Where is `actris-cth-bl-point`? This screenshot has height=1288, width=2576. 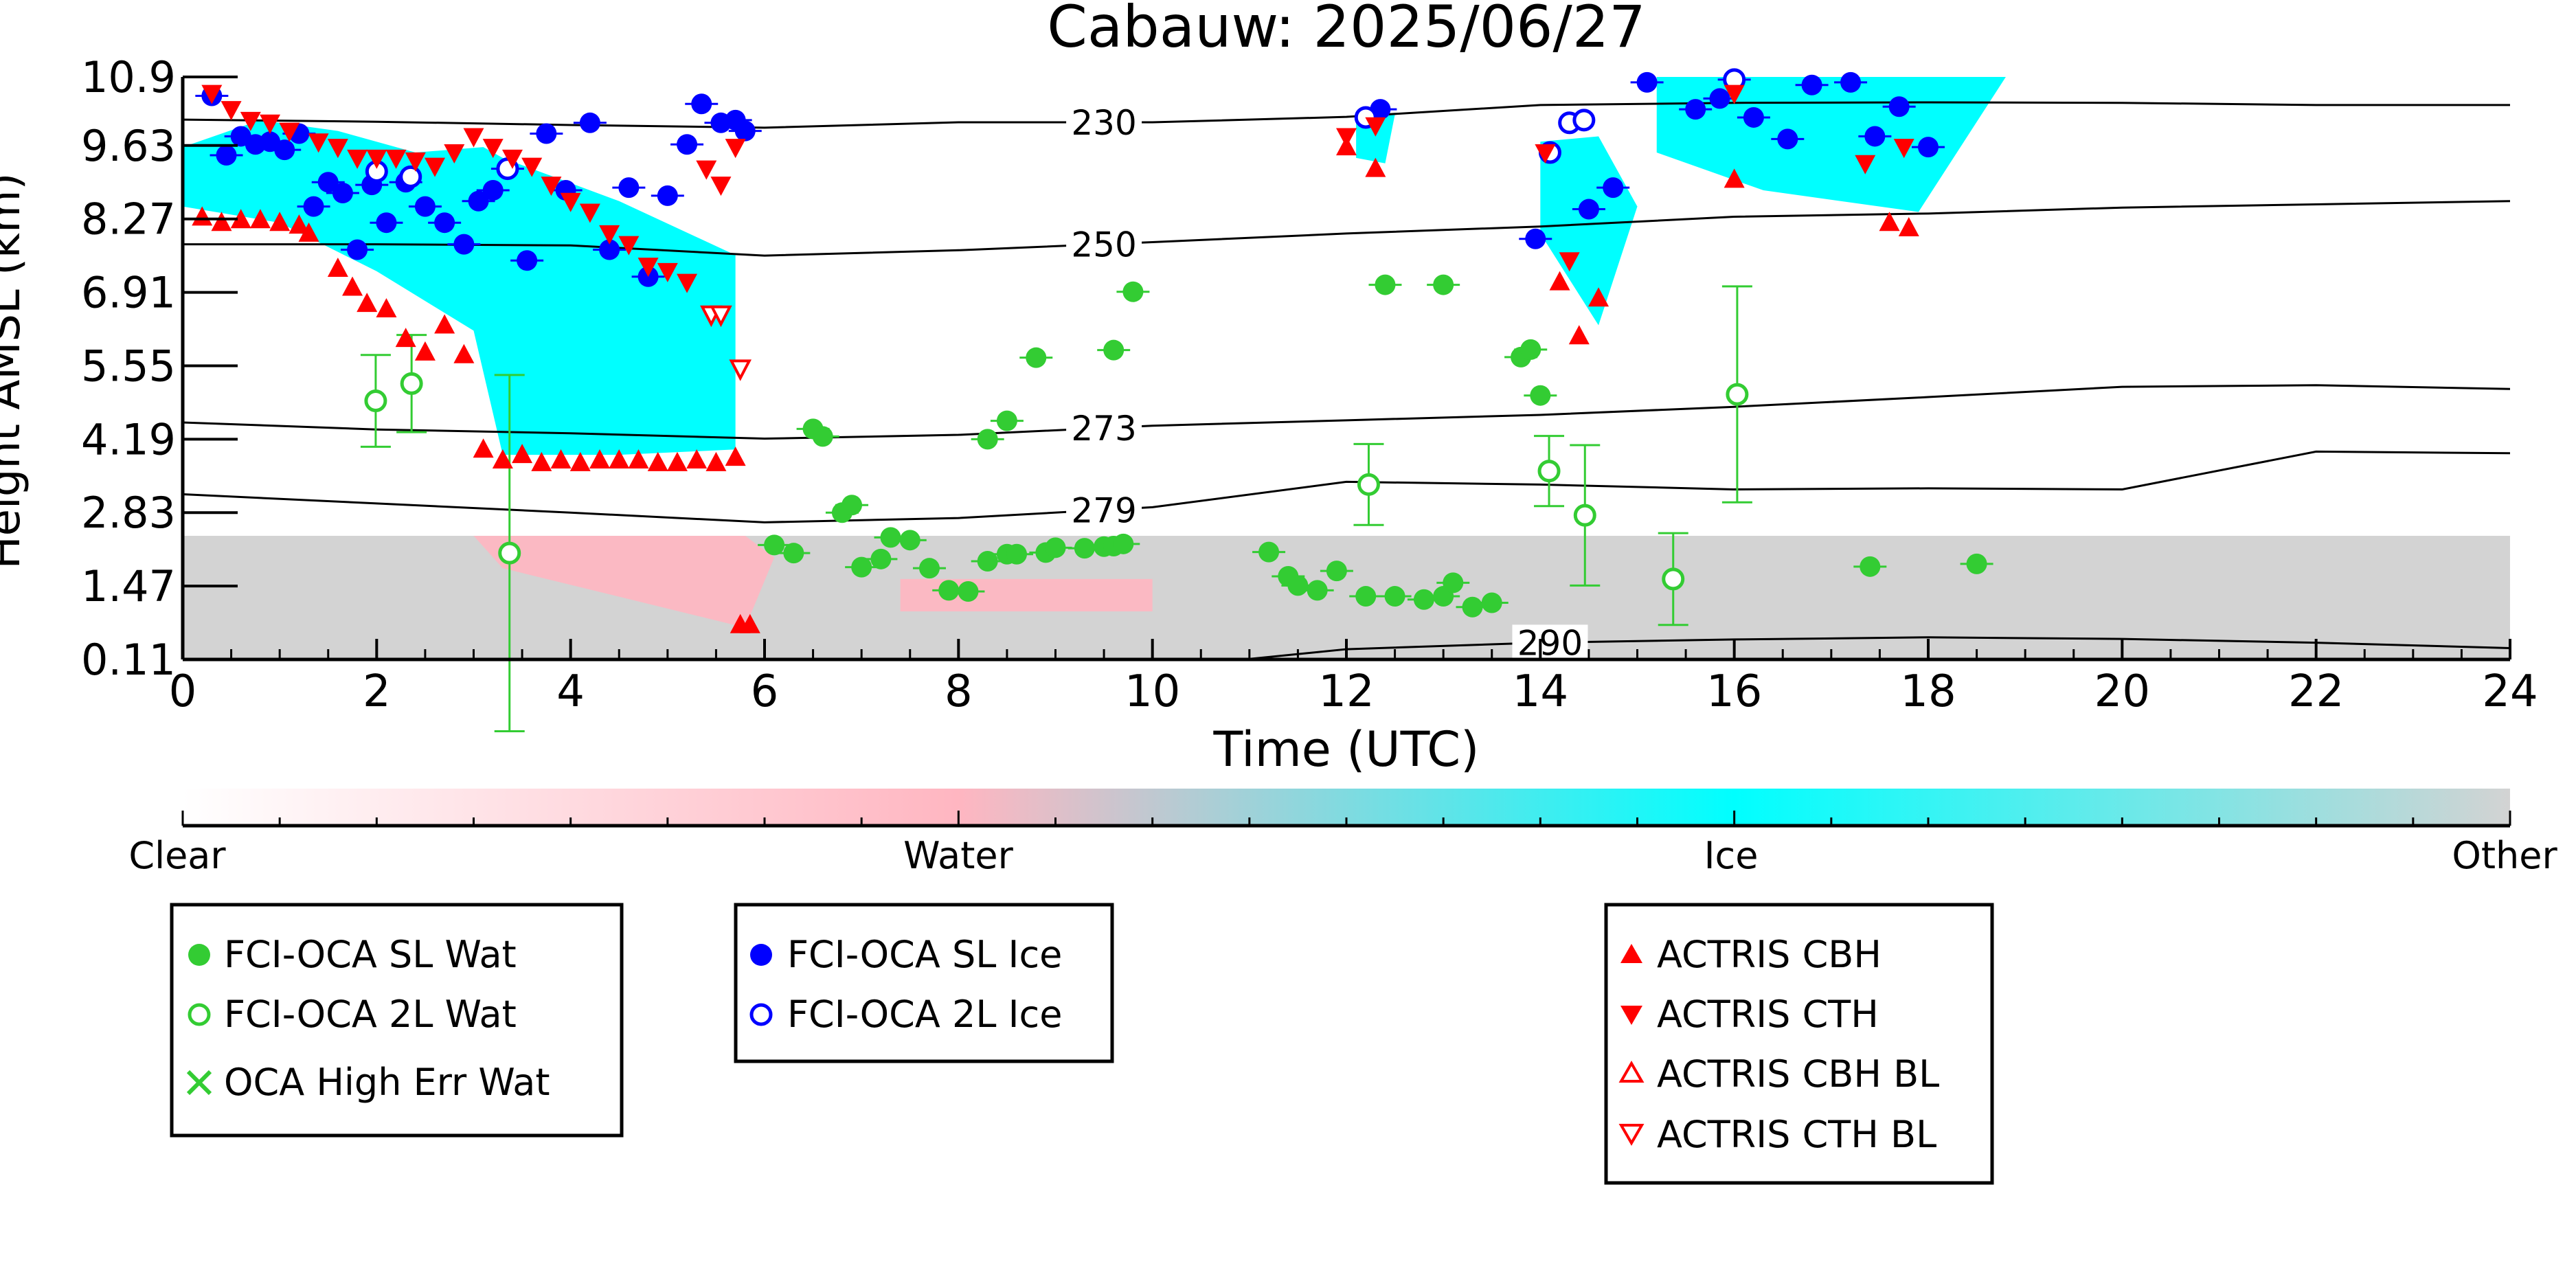 actris-cth-bl-point is located at coordinates (740, 370).